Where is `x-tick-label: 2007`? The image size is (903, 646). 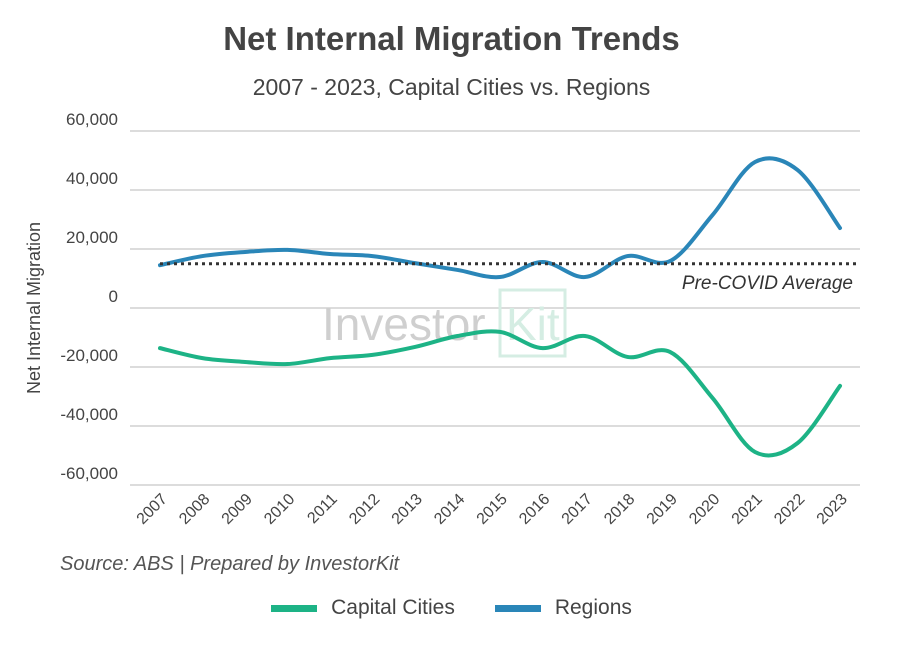 x-tick-label: 2007 is located at coordinates (152, 509).